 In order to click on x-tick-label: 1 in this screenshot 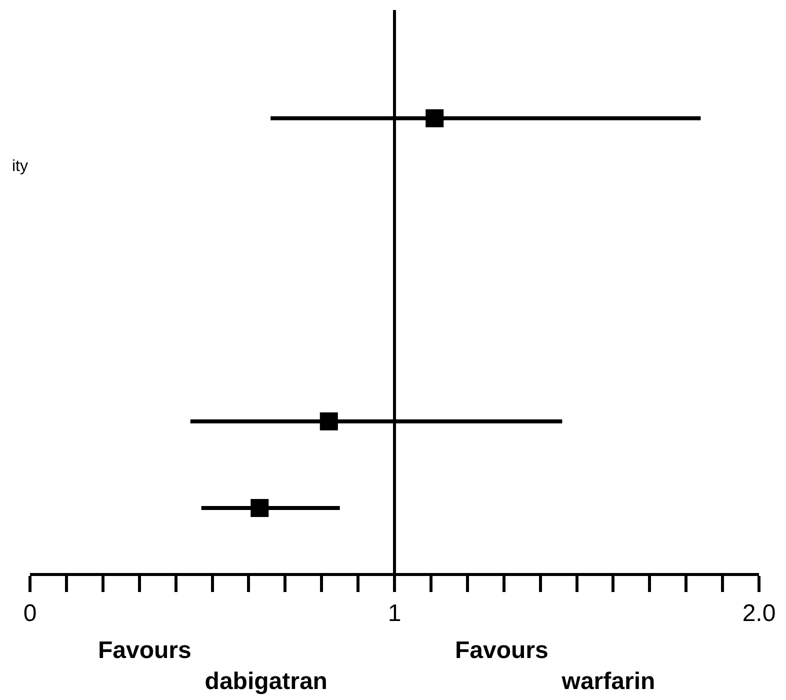, I will do `click(395, 613)`.